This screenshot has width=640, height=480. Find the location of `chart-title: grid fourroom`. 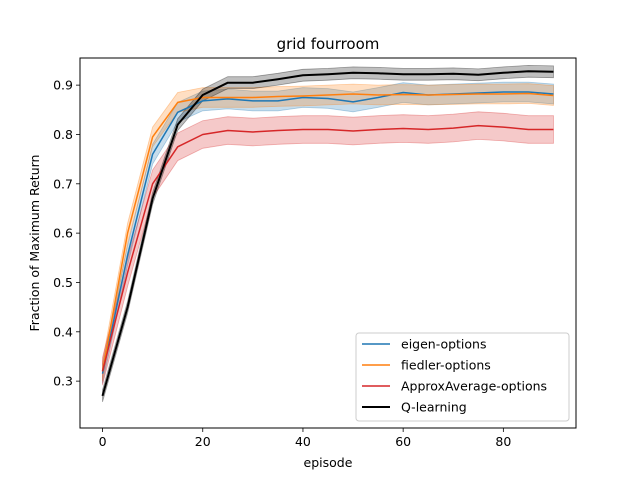

chart-title: grid fourroom is located at coordinates (328, 44).